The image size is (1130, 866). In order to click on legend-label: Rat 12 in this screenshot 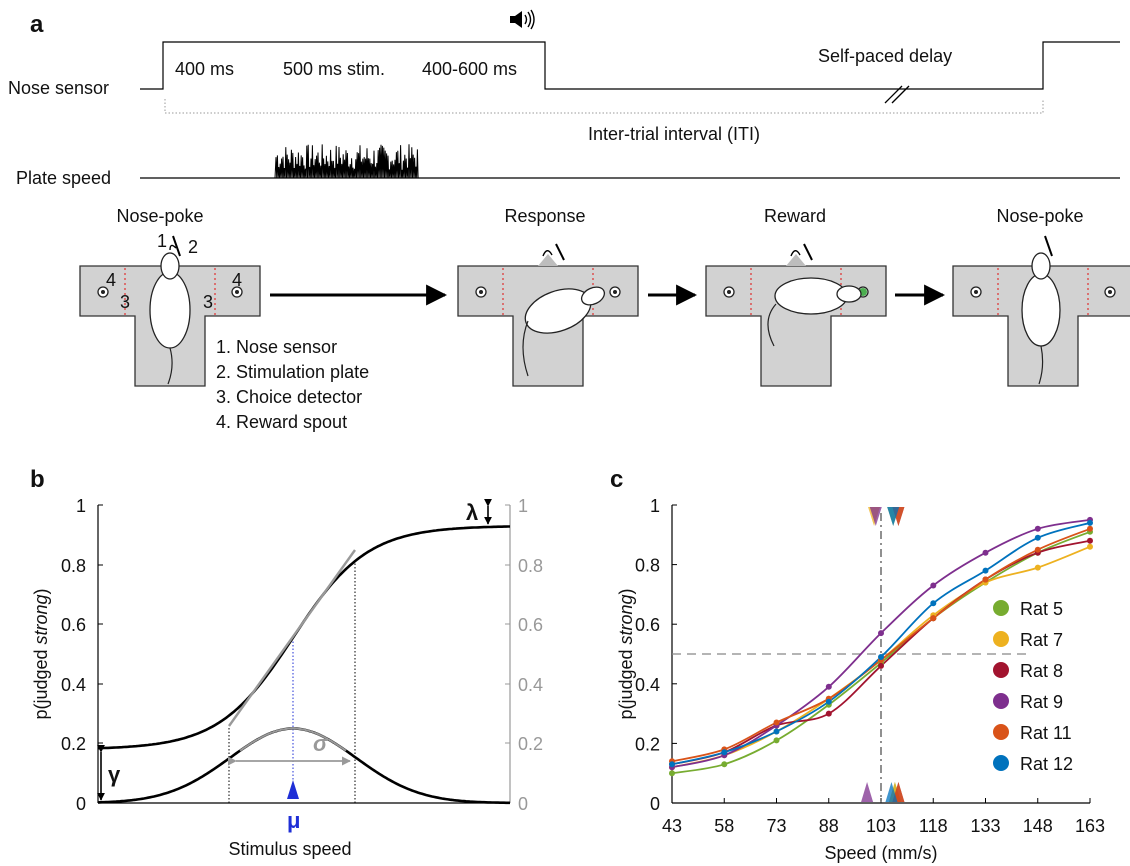, I will do `click(1046, 764)`.